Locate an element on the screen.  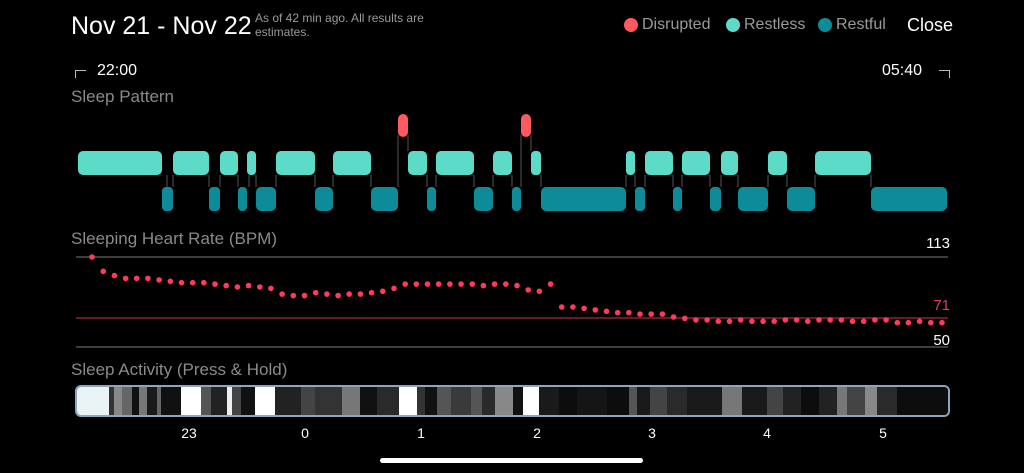
hr-max-label: 113 is located at coordinates (938, 243).